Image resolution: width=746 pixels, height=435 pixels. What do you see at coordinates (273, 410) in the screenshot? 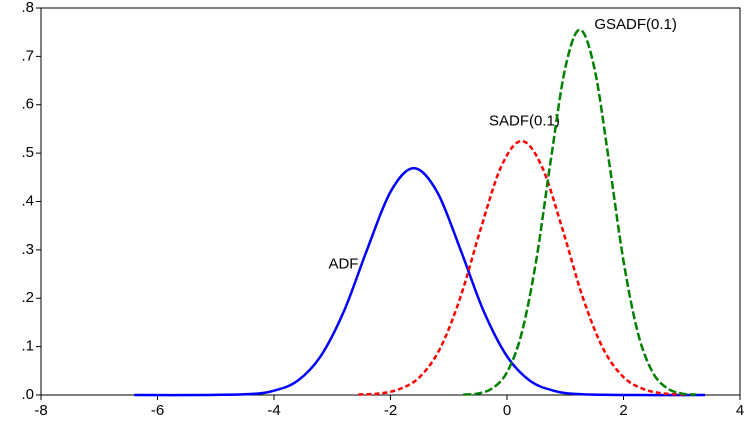
I see `x-tick-label: -4` at bounding box center [273, 410].